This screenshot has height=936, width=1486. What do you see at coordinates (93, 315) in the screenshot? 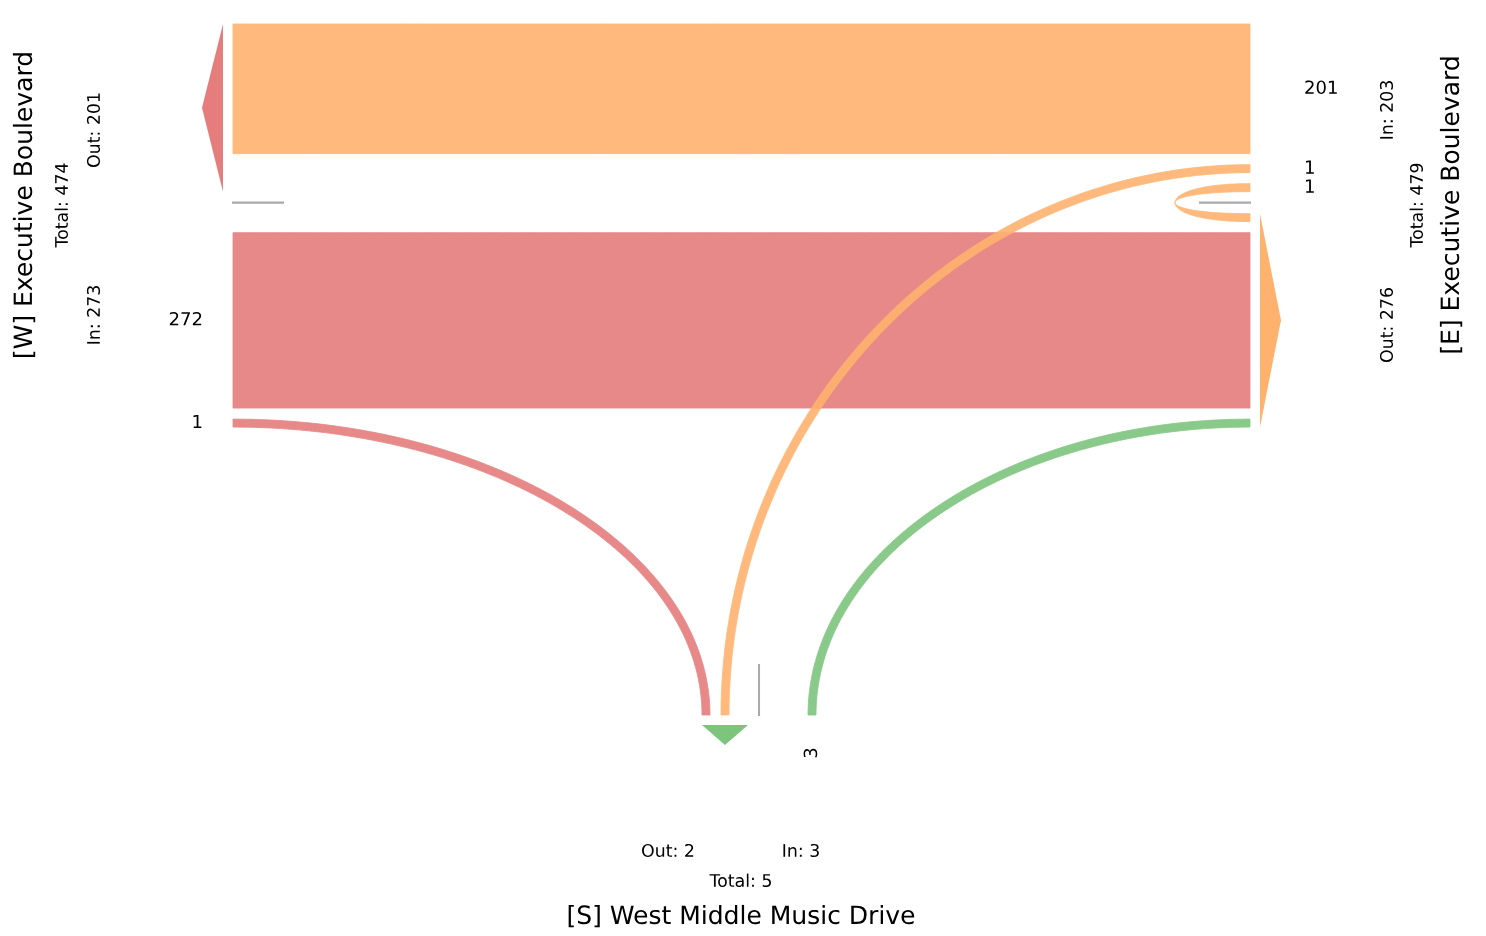
I see `text: In: 273` at bounding box center [93, 315].